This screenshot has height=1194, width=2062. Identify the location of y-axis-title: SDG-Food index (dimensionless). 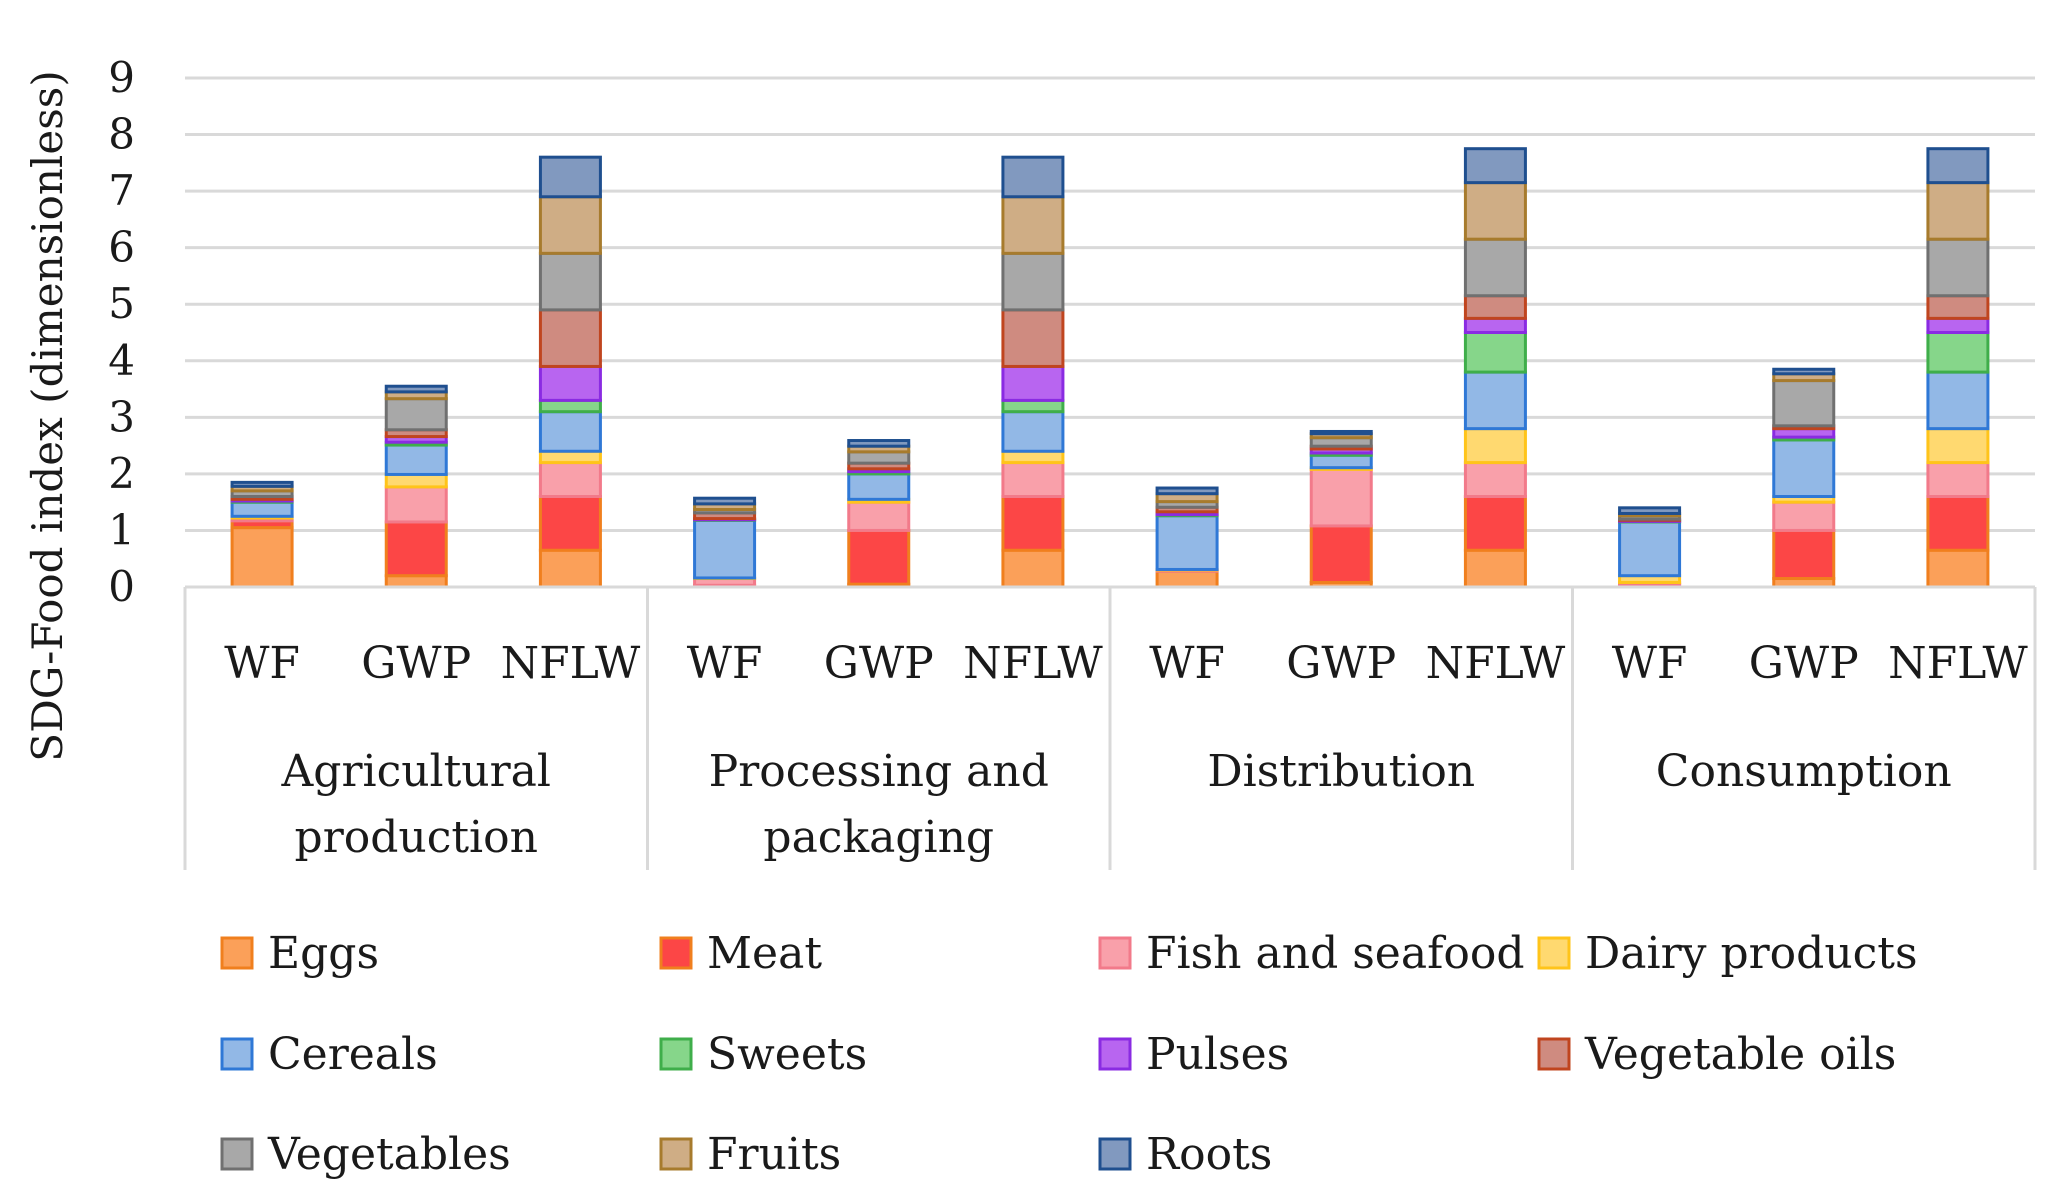
(47, 415).